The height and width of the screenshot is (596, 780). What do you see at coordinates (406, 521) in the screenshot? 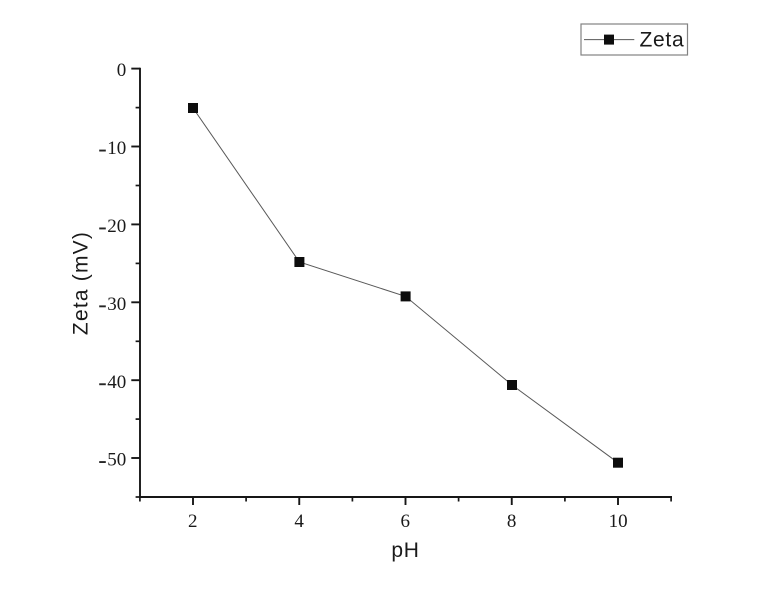
I see `svg-text: 6` at bounding box center [406, 521].